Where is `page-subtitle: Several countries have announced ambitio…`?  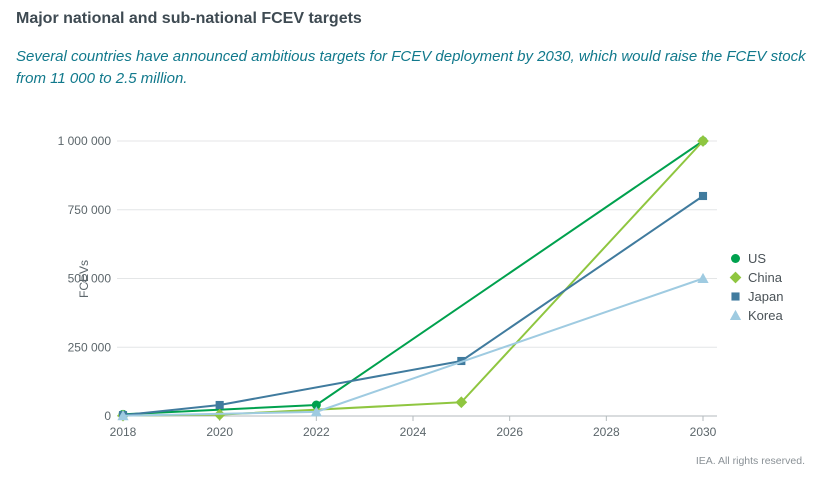
page-subtitle: Several countries have announced ambitio… is located at coordinates (411, 67).